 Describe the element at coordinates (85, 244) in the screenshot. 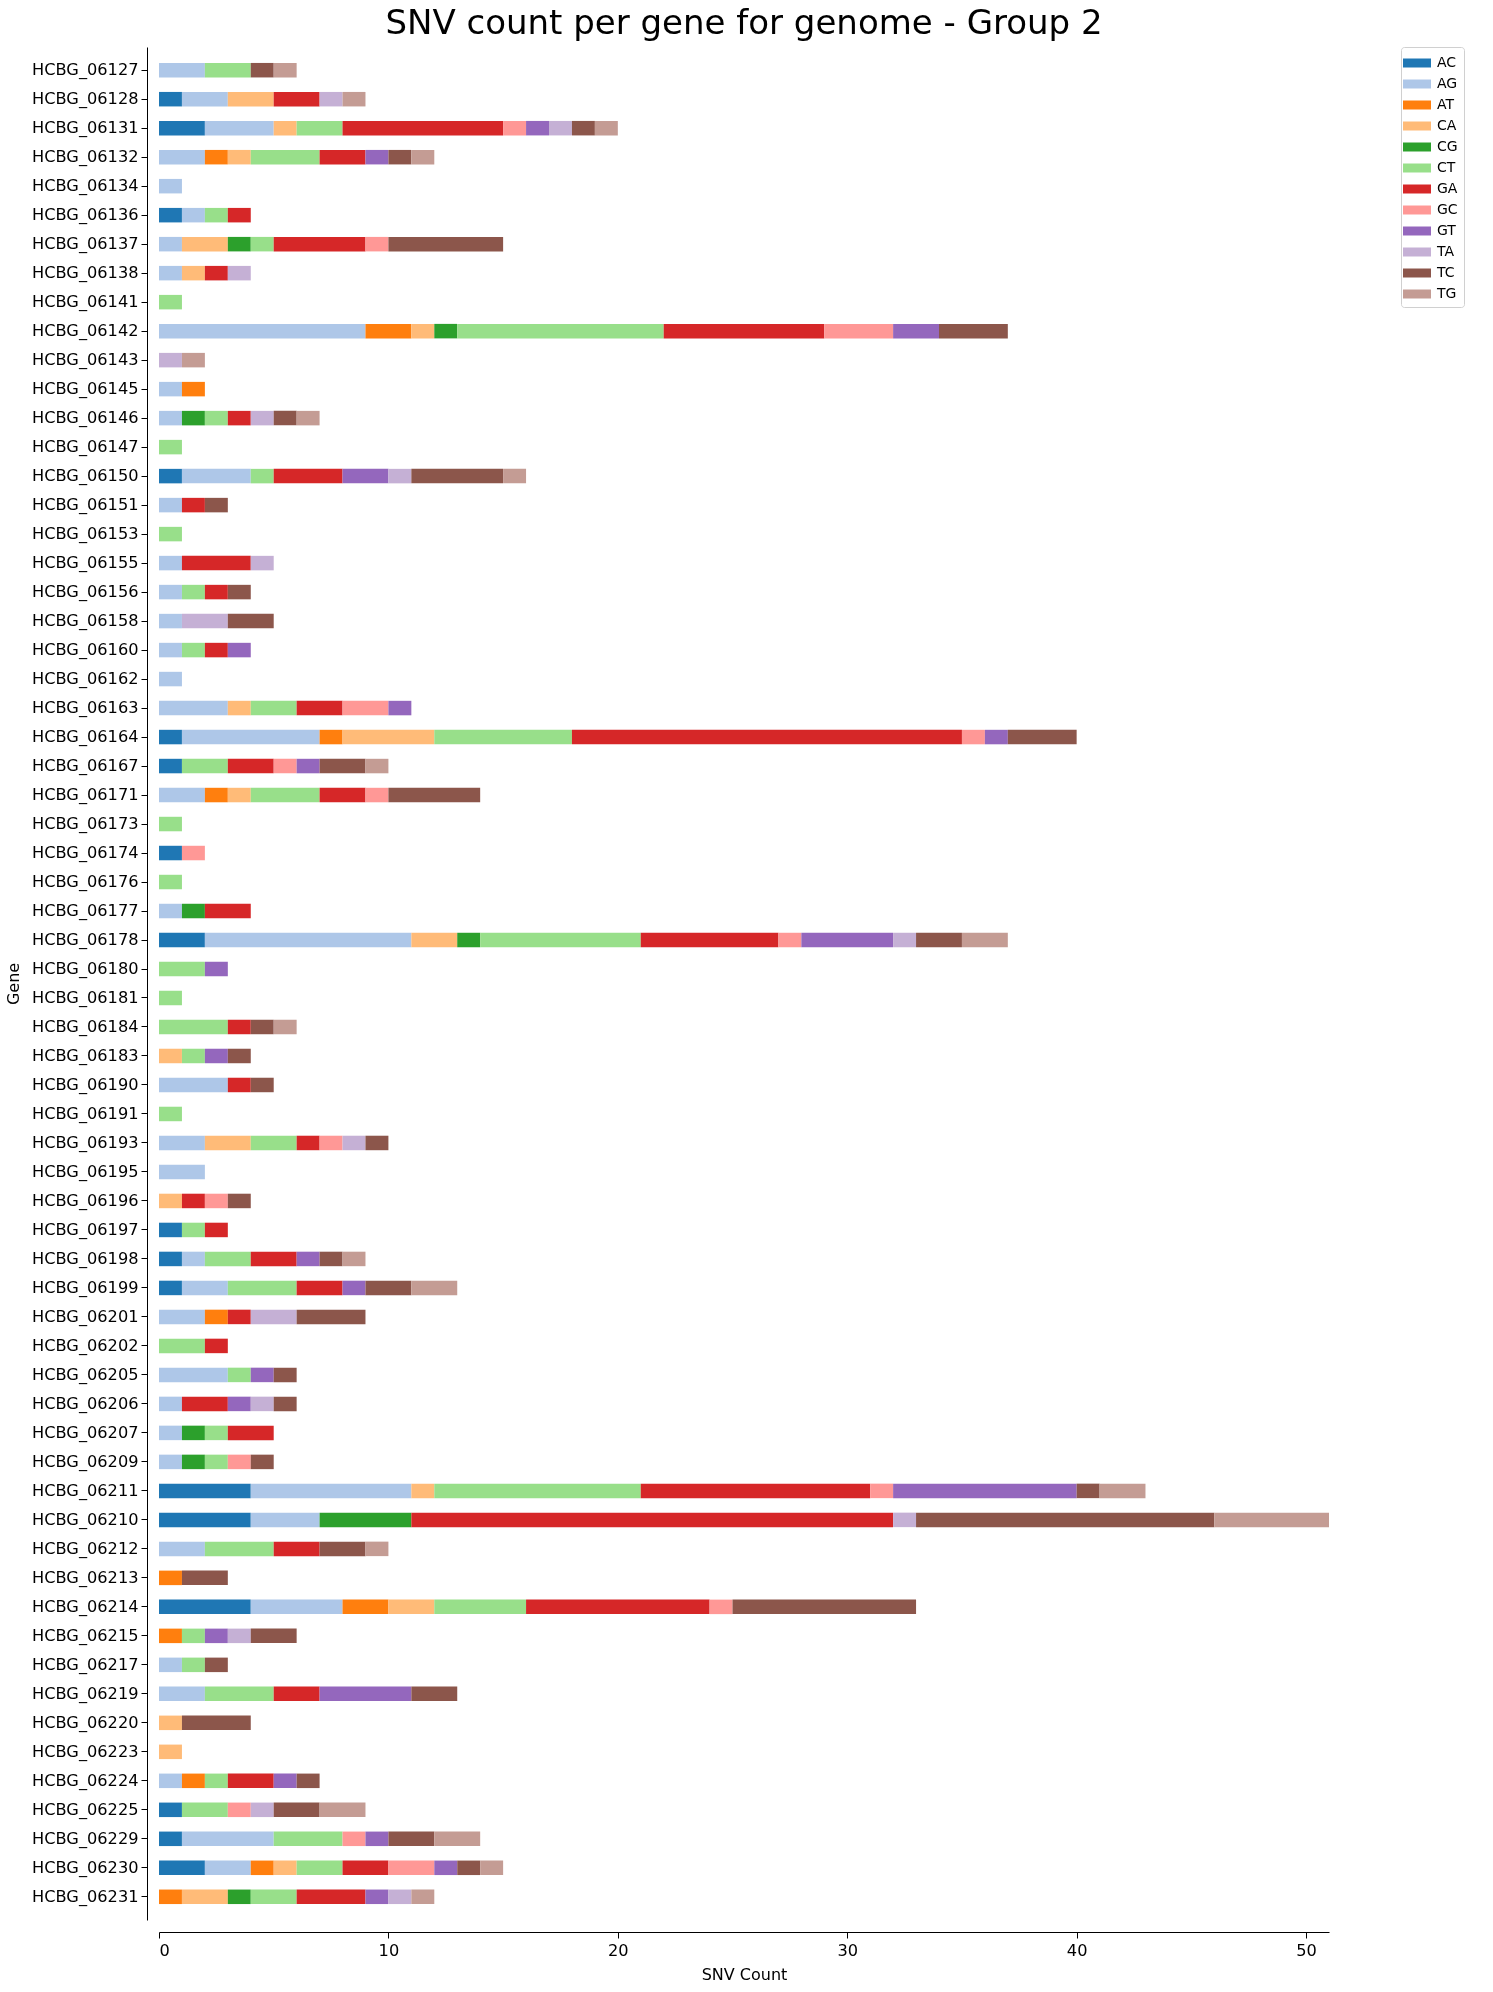

I see `y-tick-label: HCBG_06137` at that location.